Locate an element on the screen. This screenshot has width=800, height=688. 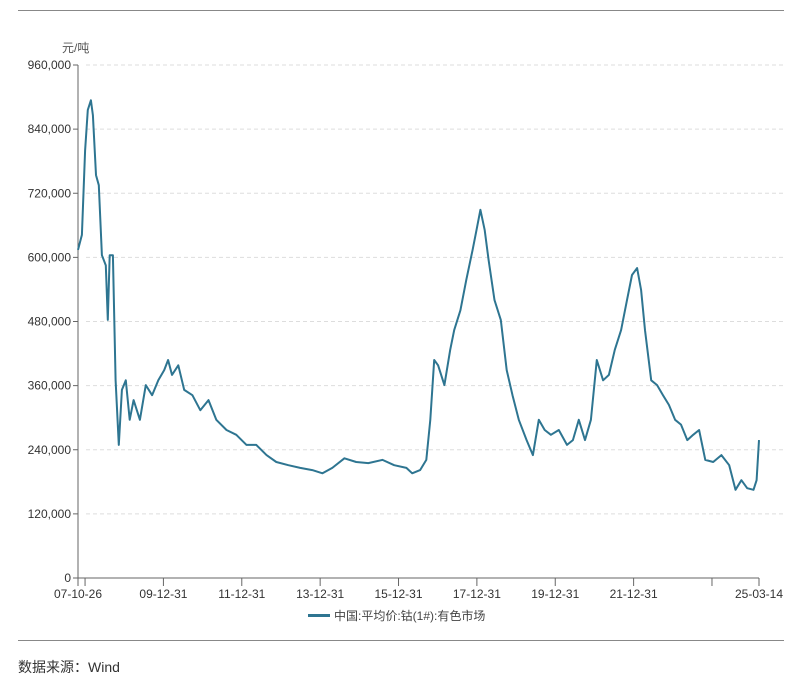
y-tick-label: 480,000 is located at coordinates (50, 322).